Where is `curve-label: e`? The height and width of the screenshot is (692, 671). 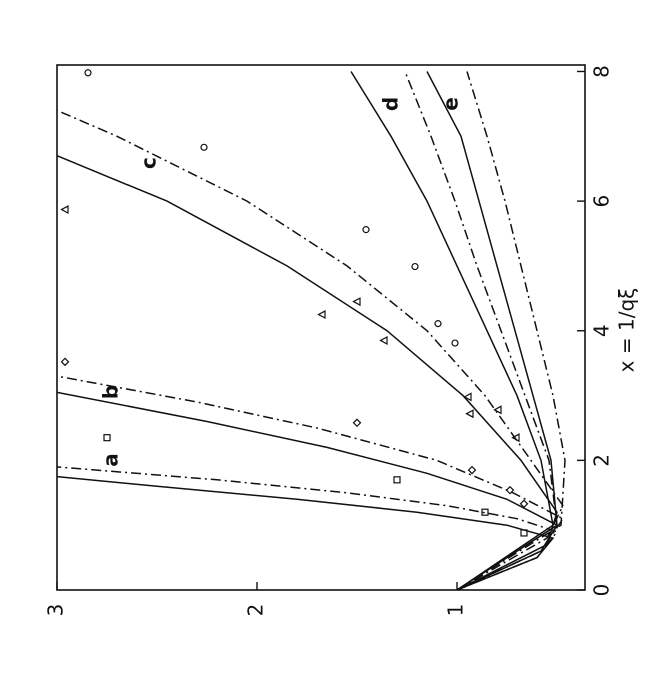 curve-label: e is located at coordinates (451, 104).